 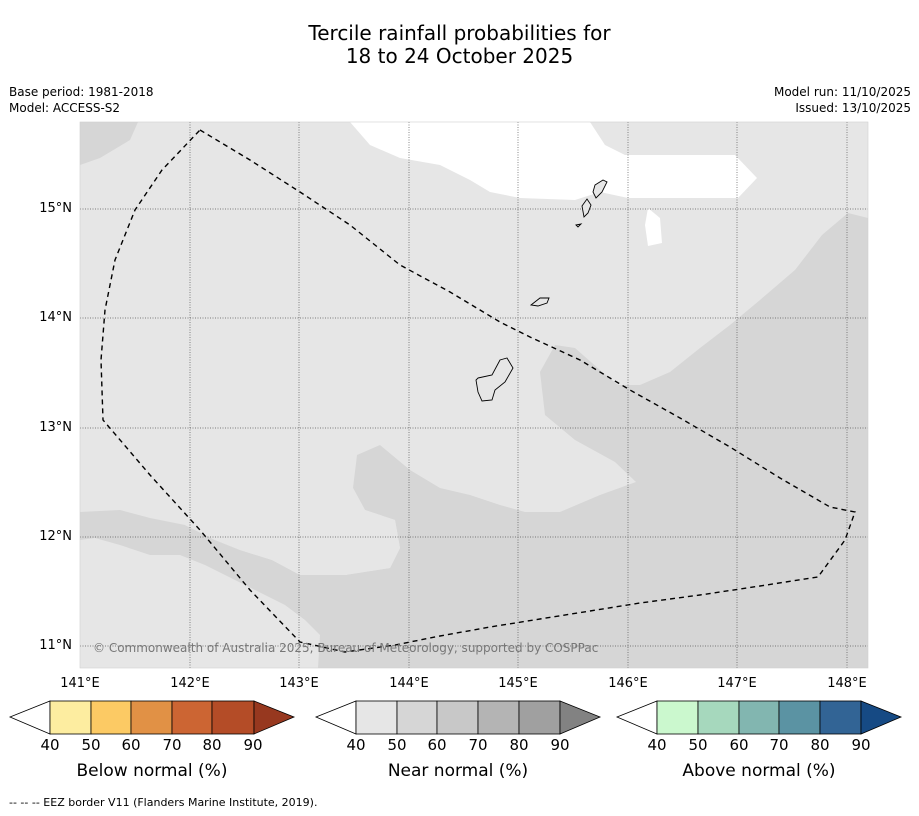 I want to click on lat-label: 11°N, so click(x=55, y=645).